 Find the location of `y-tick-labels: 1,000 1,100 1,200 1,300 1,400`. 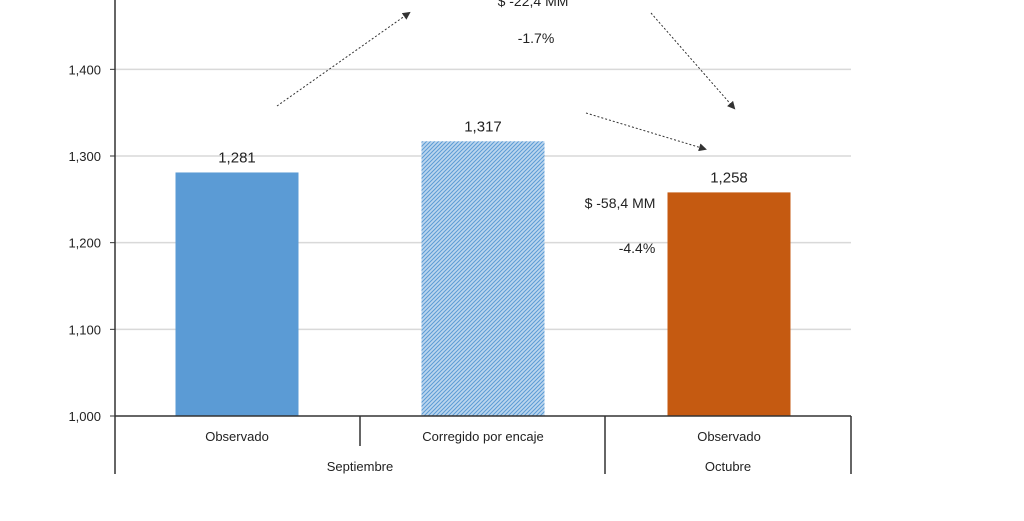

y-tick-labels: 1,000 1,100 1,200 1,300 1,400 is located at coordinates (84, 243).